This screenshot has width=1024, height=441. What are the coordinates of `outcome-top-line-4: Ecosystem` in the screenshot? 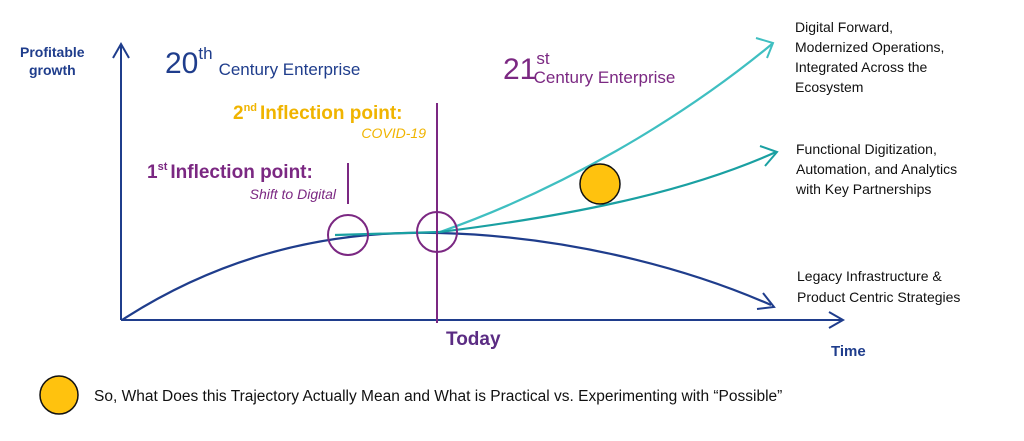 It's located at (829, 87).